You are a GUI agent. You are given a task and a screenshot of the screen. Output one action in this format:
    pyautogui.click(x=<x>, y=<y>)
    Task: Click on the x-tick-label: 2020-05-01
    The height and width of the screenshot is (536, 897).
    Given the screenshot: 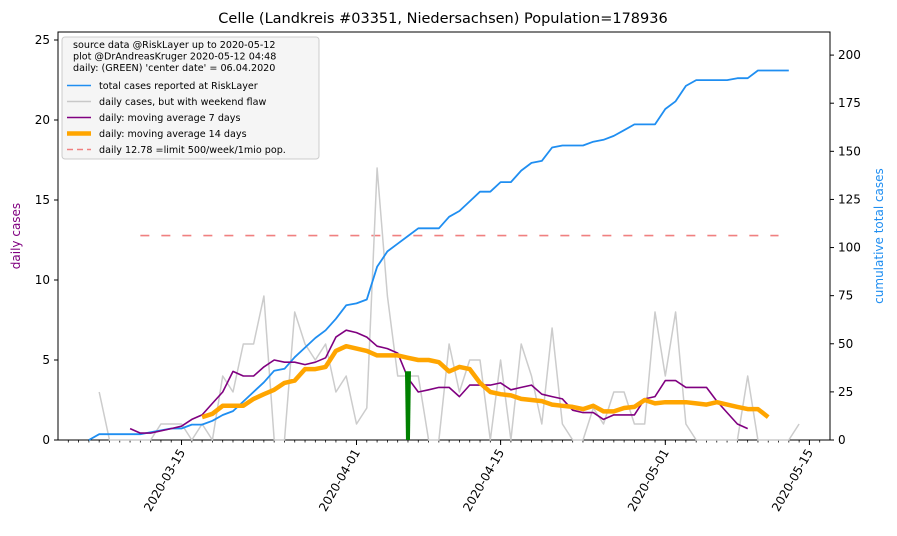 What is the action you would take?
    pyautogui.click(x=648, y=480)
    